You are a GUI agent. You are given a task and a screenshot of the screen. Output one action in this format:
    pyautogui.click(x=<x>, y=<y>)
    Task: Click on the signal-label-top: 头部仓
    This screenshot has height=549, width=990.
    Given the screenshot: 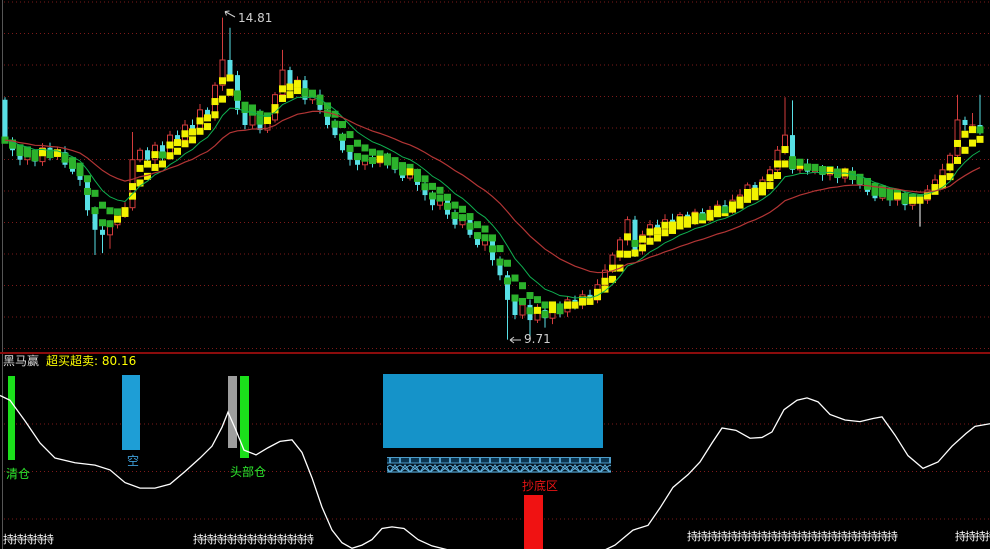 What is the action you would take?
    pyautogui.click(x=248, y=472)
    